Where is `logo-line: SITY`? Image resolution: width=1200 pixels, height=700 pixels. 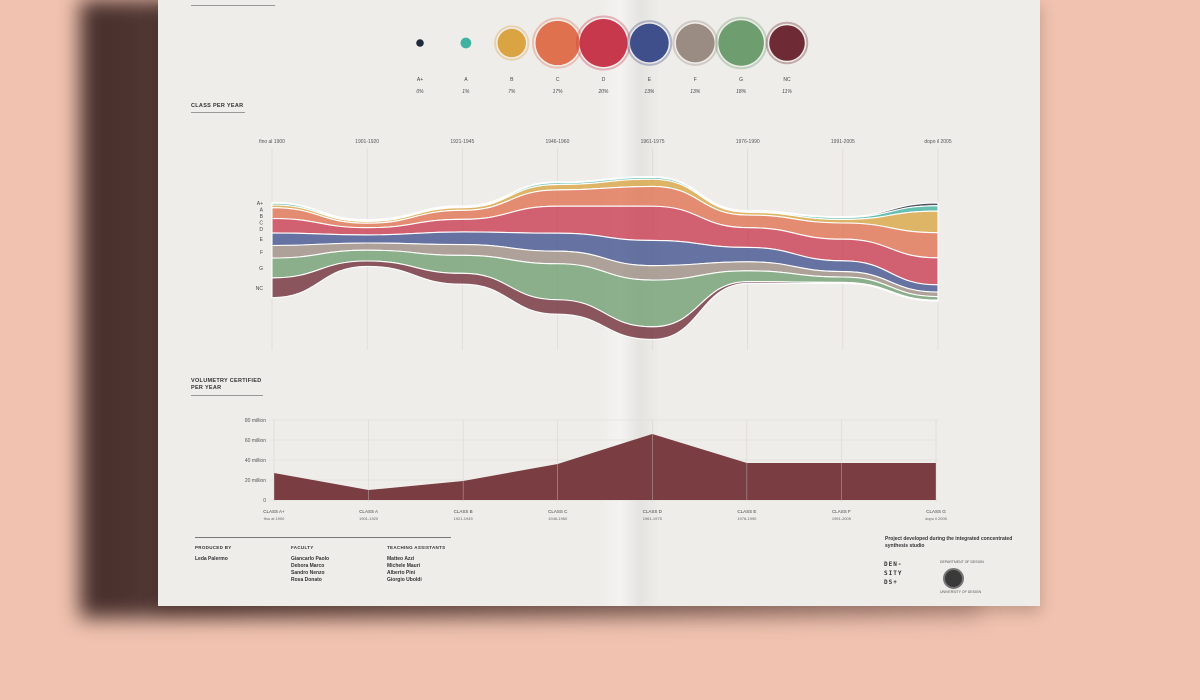 logo-line: SITY is located at coordinates (893, 573).